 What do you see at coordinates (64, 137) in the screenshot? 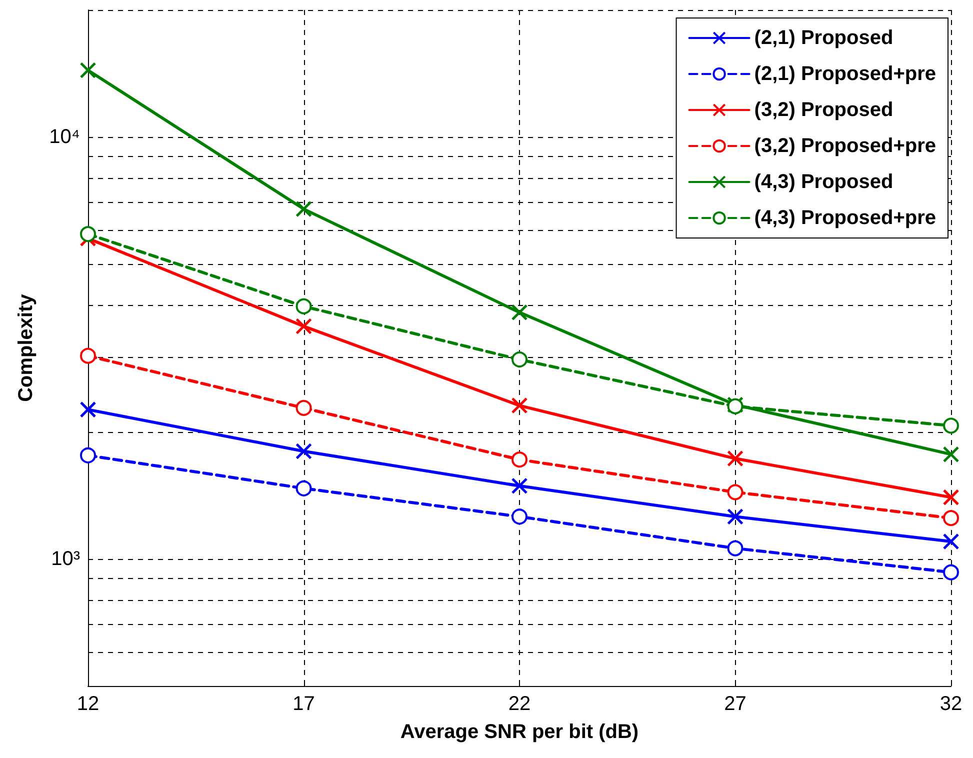
I see `y-tick-label: 10⁴` at bounding box center [64, 137].